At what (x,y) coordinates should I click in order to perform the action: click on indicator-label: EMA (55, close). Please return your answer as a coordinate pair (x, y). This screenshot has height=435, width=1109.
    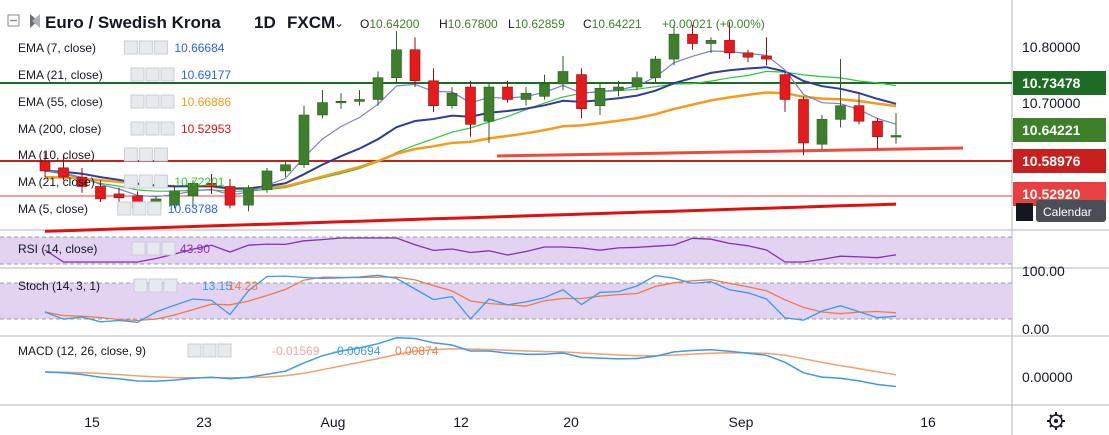
    Looking at the image, I should click on (60, 102).